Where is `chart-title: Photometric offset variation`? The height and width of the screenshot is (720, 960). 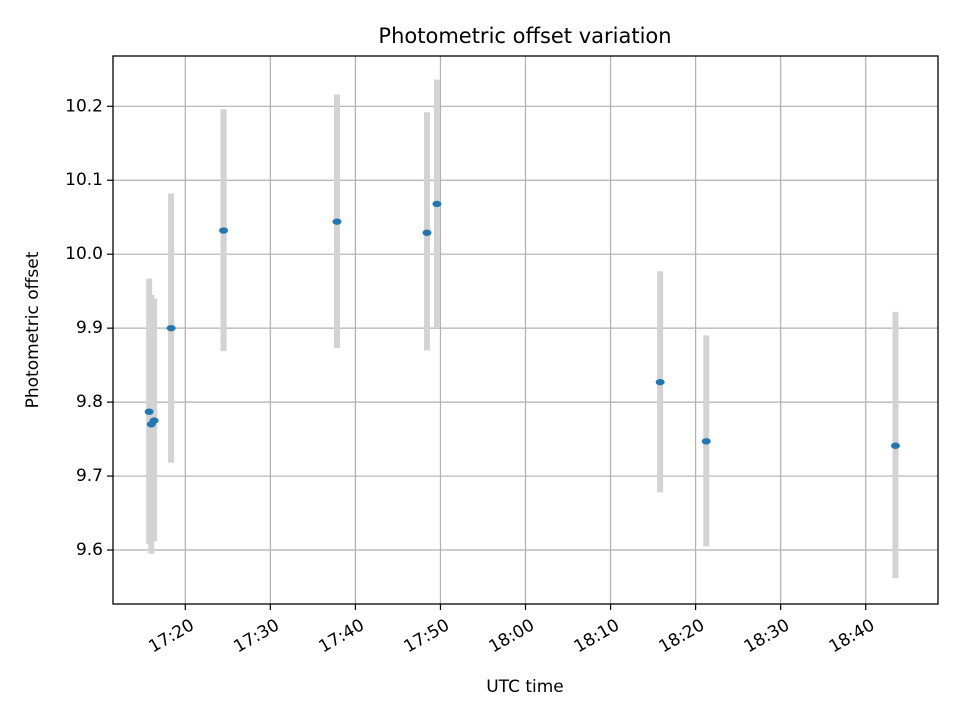
chart-title: Photometric offset variation is located at coordinates (524, 36).